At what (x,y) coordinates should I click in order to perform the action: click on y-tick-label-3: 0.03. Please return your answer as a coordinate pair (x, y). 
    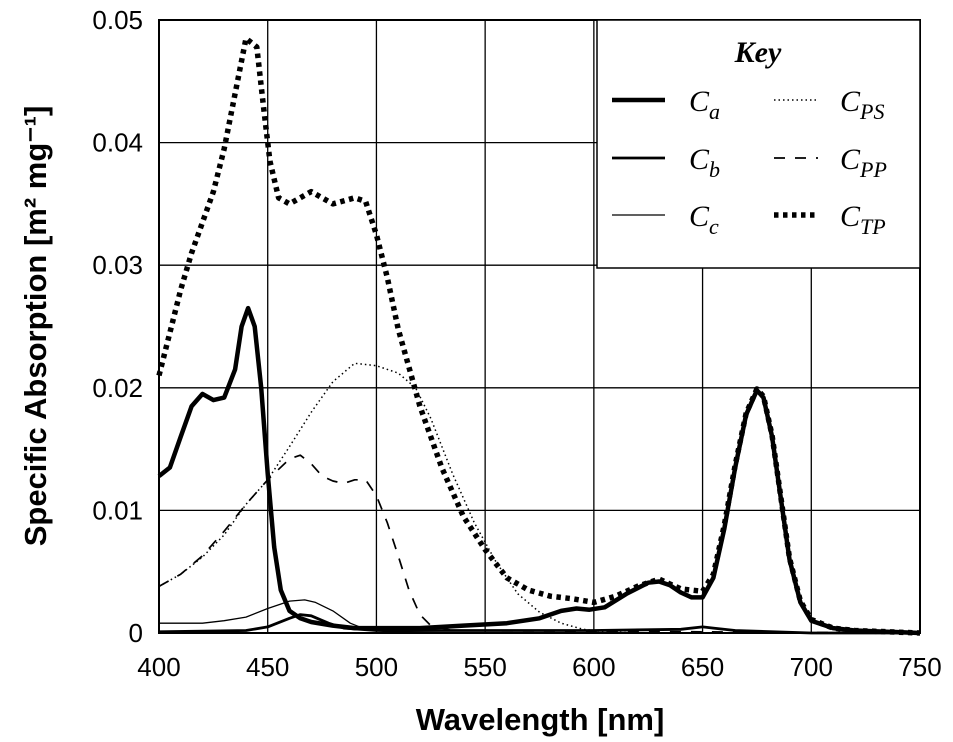
    Looking at the image, I should click on (117, 265).